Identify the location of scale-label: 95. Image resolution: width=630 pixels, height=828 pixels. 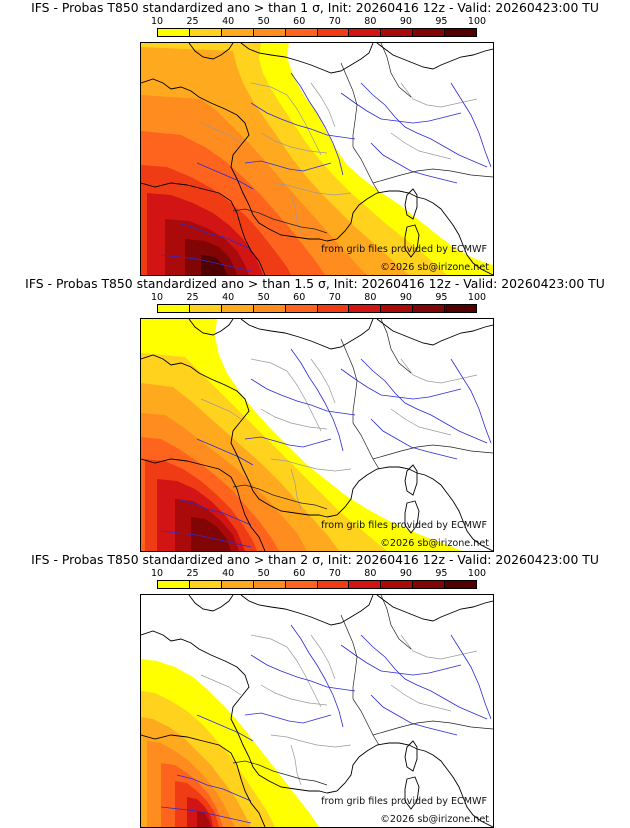
(441, 297).